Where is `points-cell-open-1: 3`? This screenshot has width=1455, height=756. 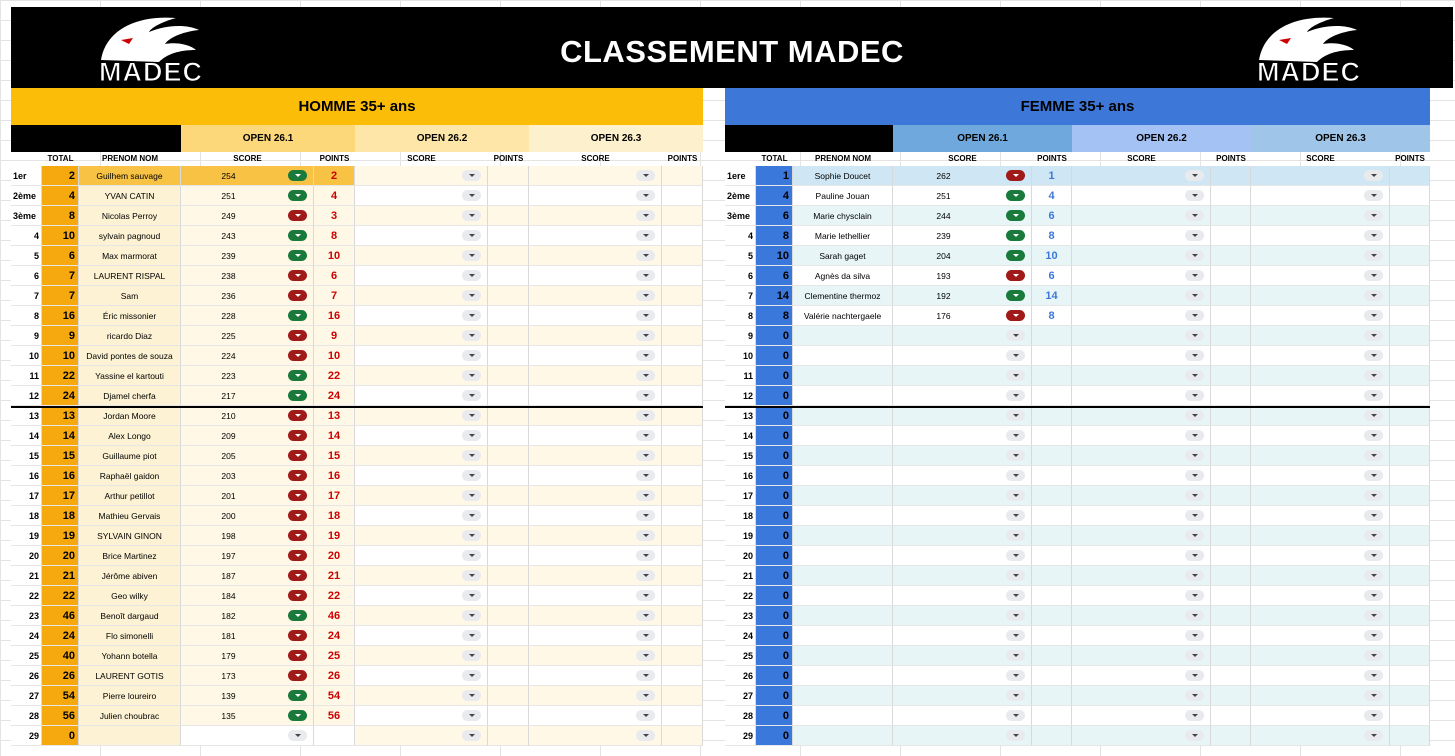 points-cell-open-1: 3 is located at coordinates (334, 216).